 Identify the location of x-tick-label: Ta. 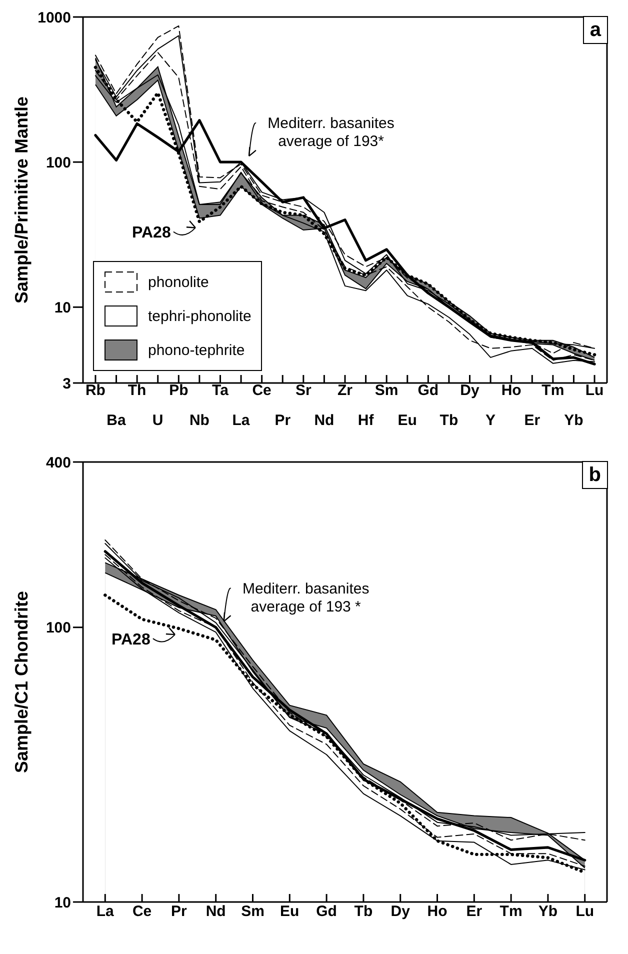
(221, 390).